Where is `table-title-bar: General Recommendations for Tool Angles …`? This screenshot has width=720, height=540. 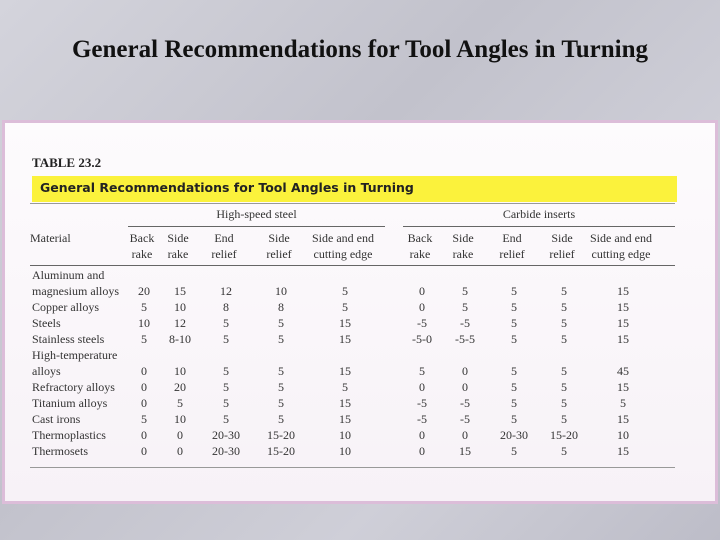 table-title-bar: General Recommendations for Tool Angles … is located at coordinates (354, 189).